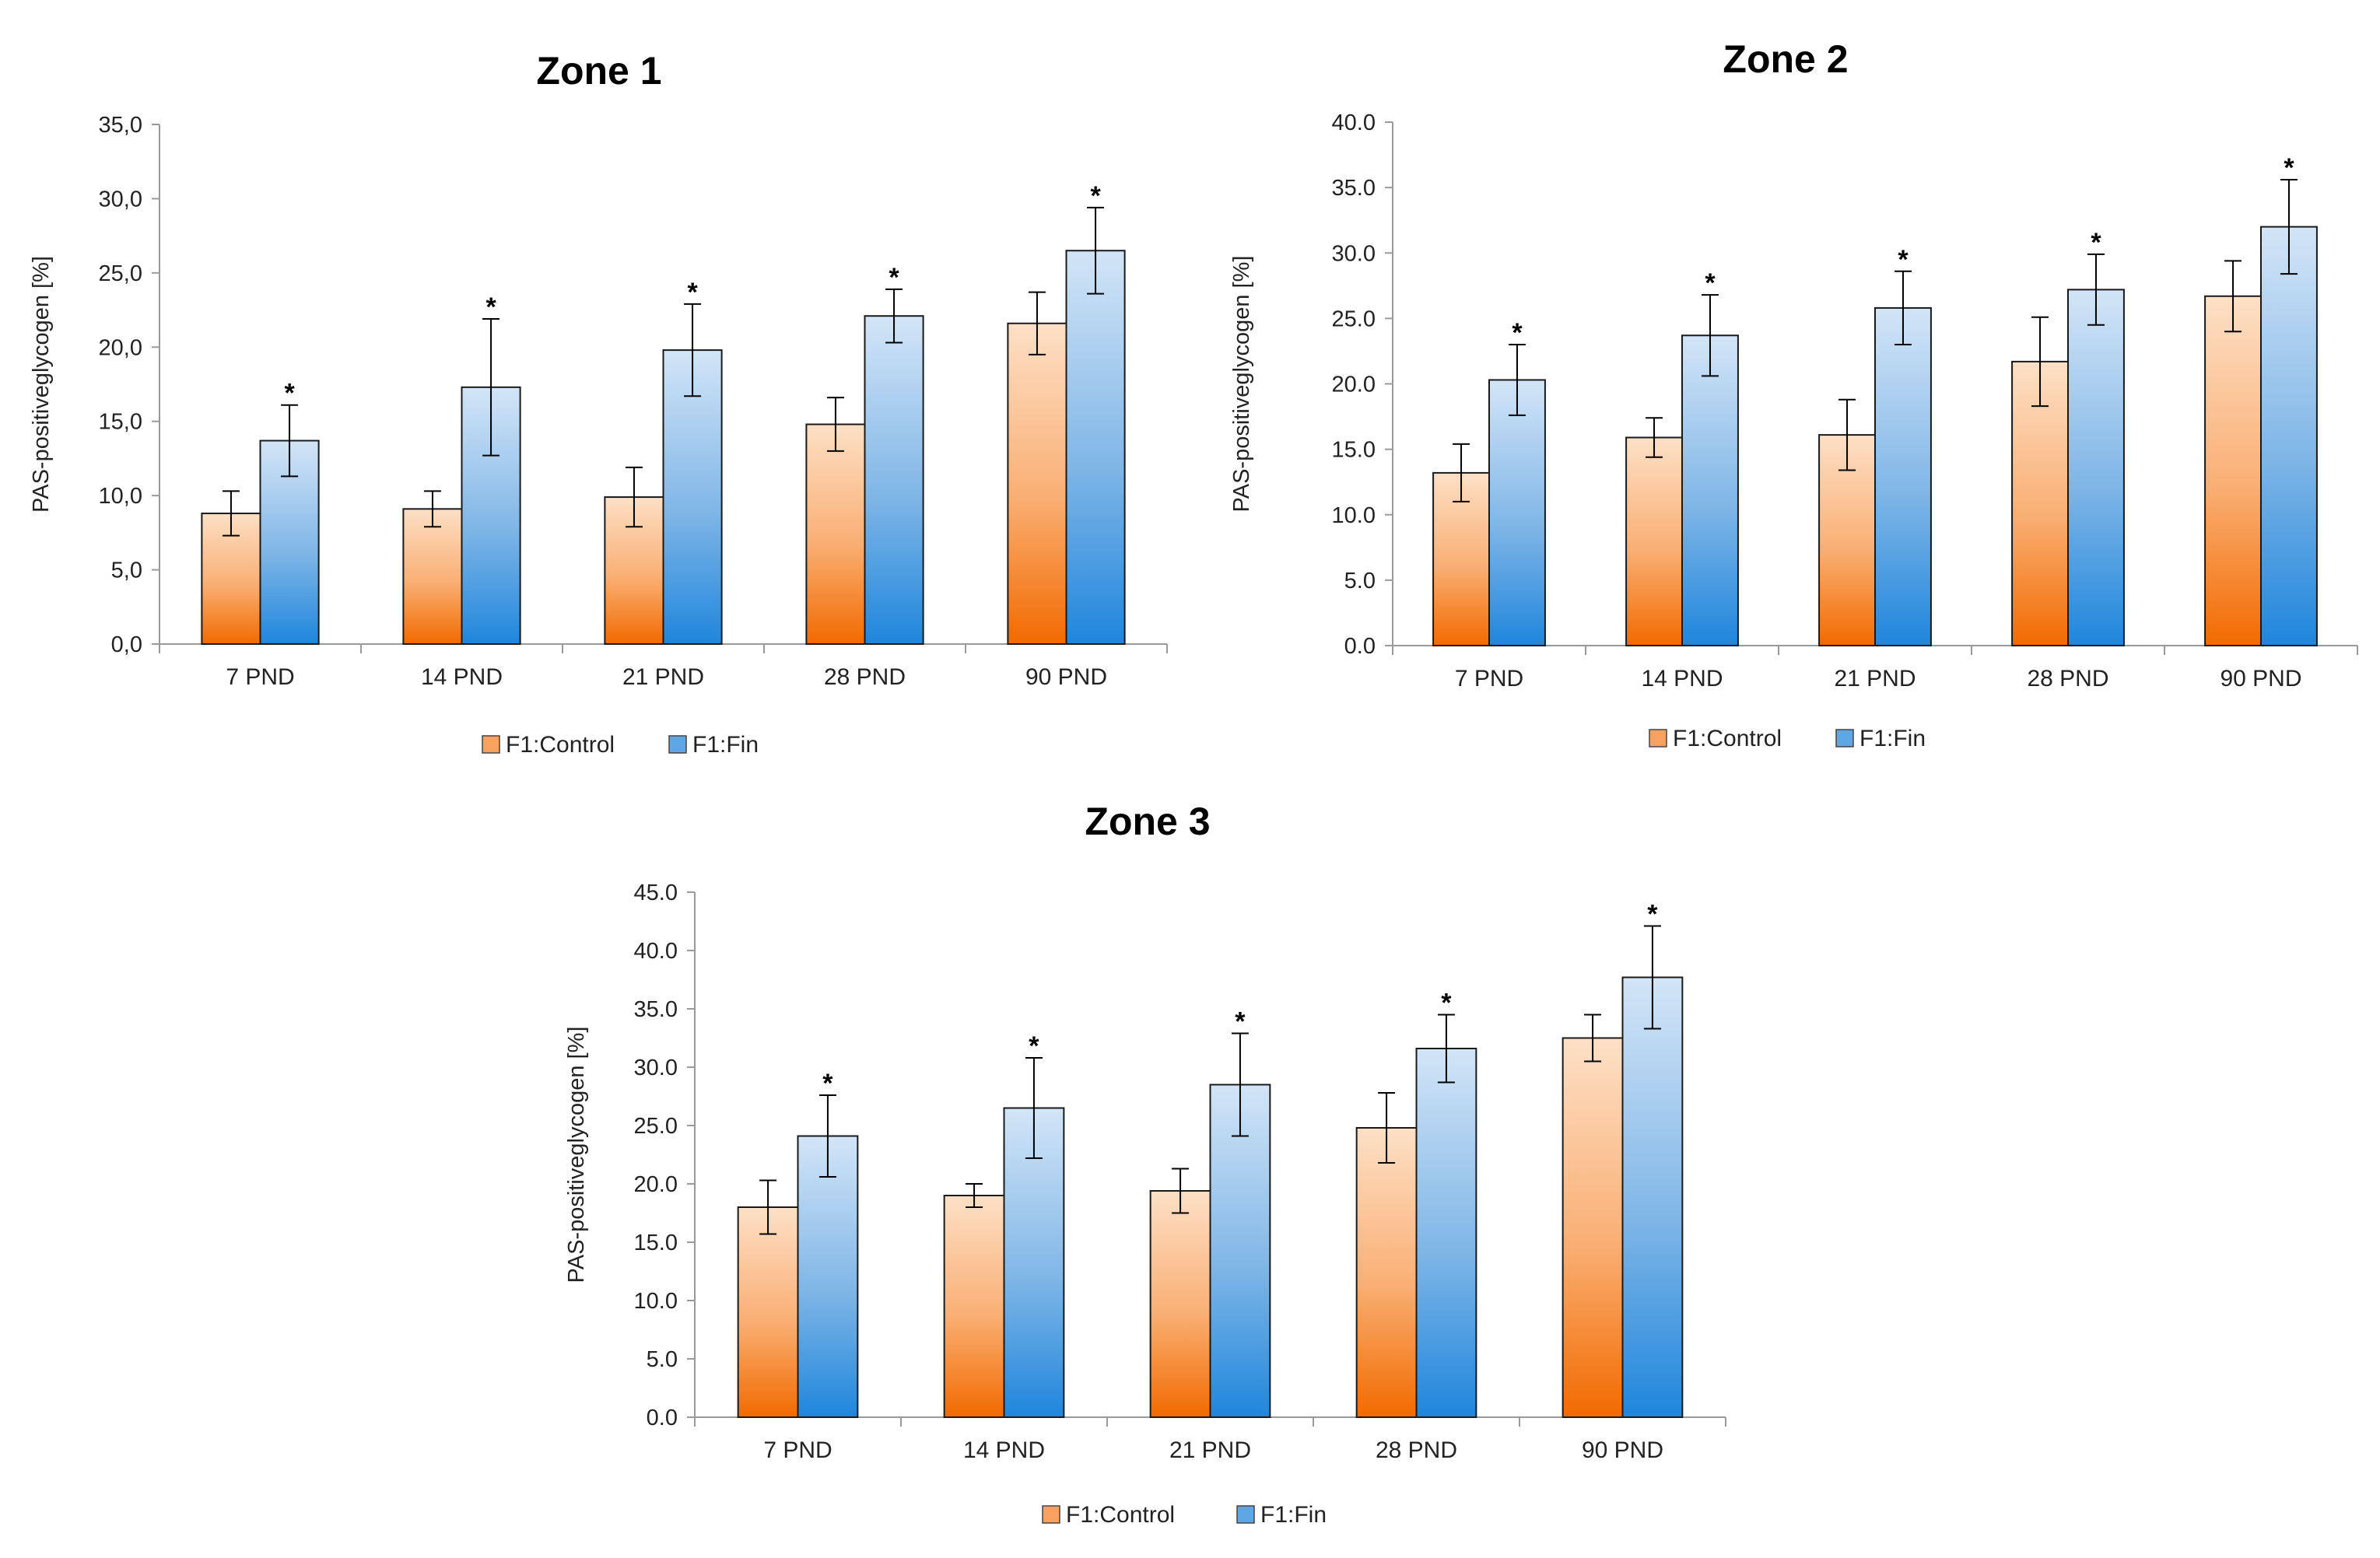 This screenshot has height=1558, width=2380. I want to click on chart-title: Zone 2, so click(1785, 59).